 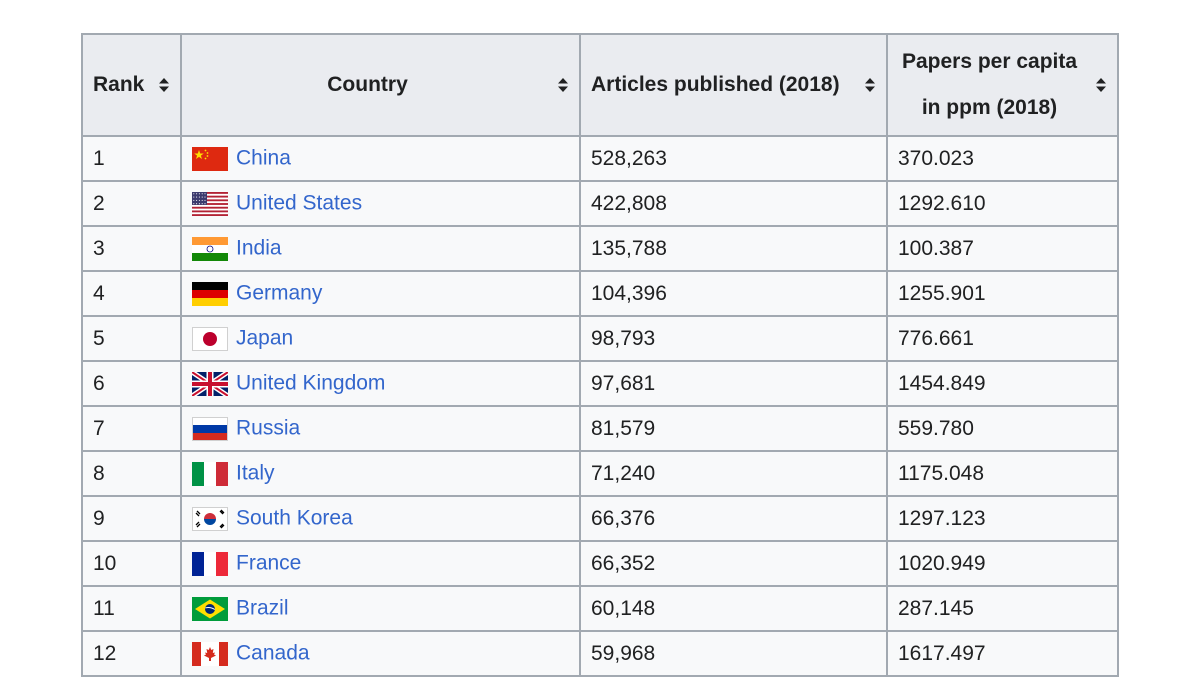 What do you see at coordinates (210, 203) in the screenshot?
I see `united-states-flag-icon` at bounding box center [210, 203].